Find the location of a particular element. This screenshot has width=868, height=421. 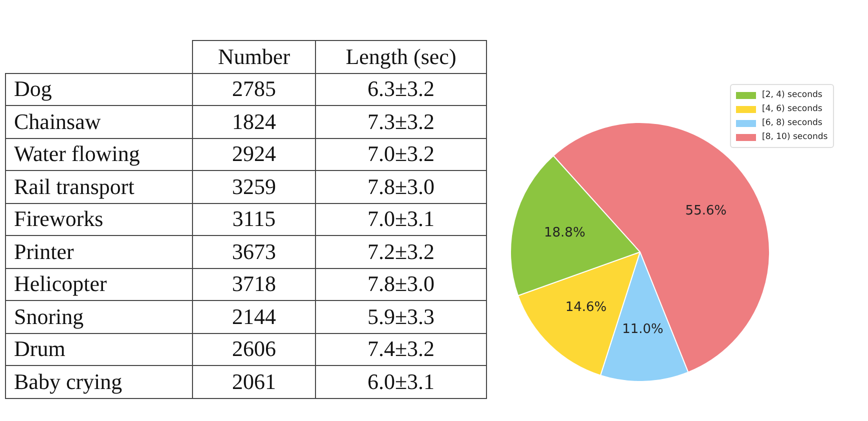

text: 7.0±3.1 is located at coordinates (401, 219).